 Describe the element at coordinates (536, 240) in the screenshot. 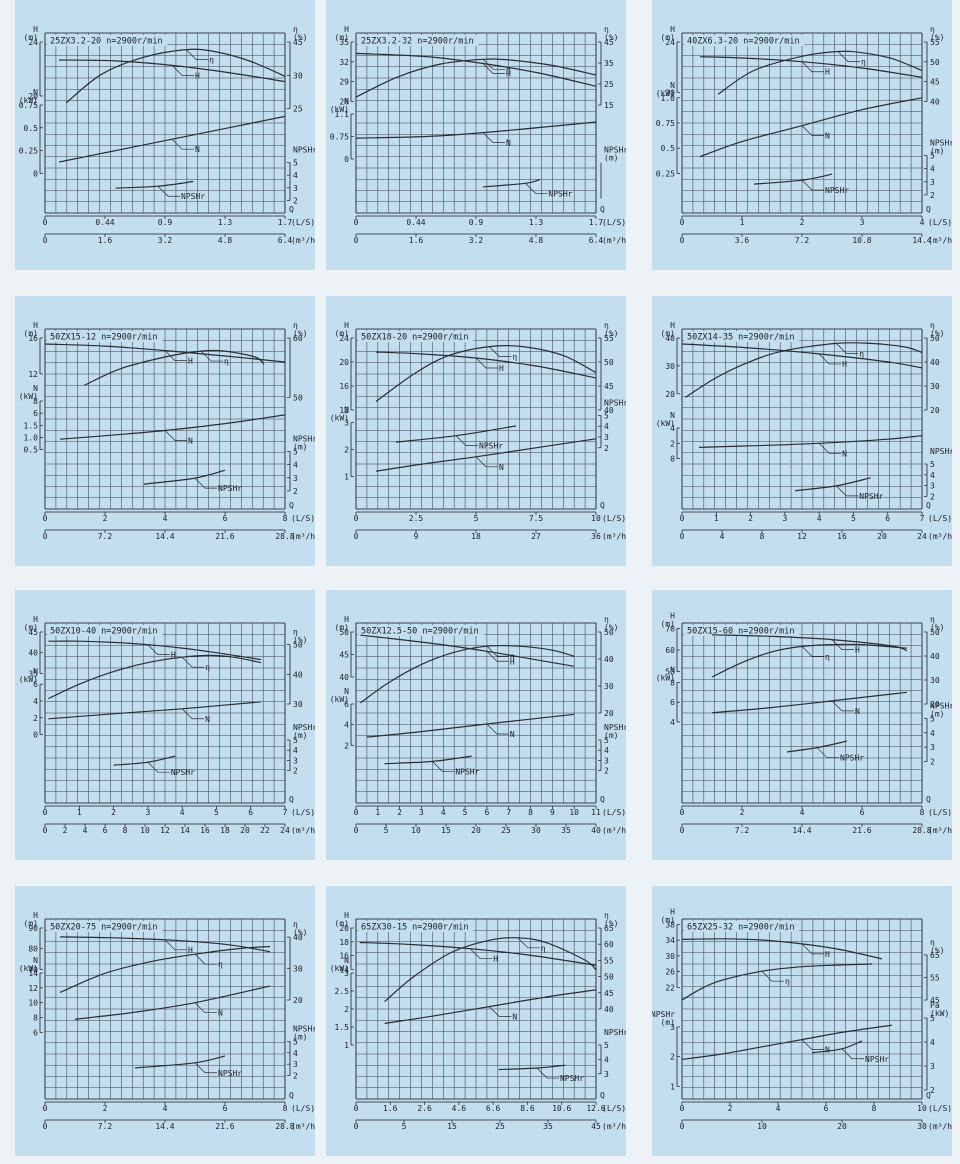

I see `x-tick-label-m3h: 4.8` at that location.